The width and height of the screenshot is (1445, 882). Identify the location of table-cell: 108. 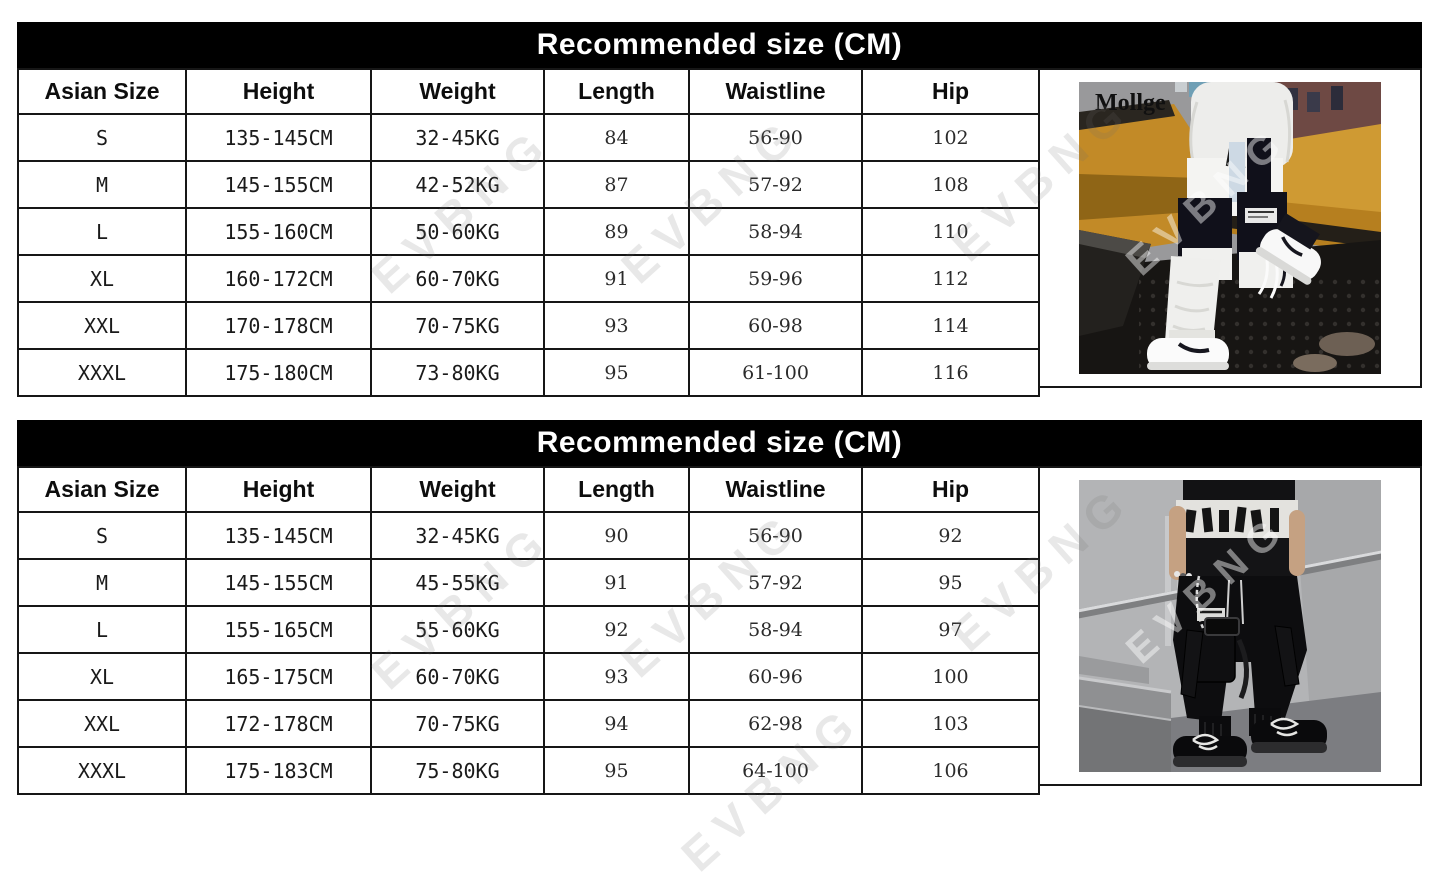
(950, 184).